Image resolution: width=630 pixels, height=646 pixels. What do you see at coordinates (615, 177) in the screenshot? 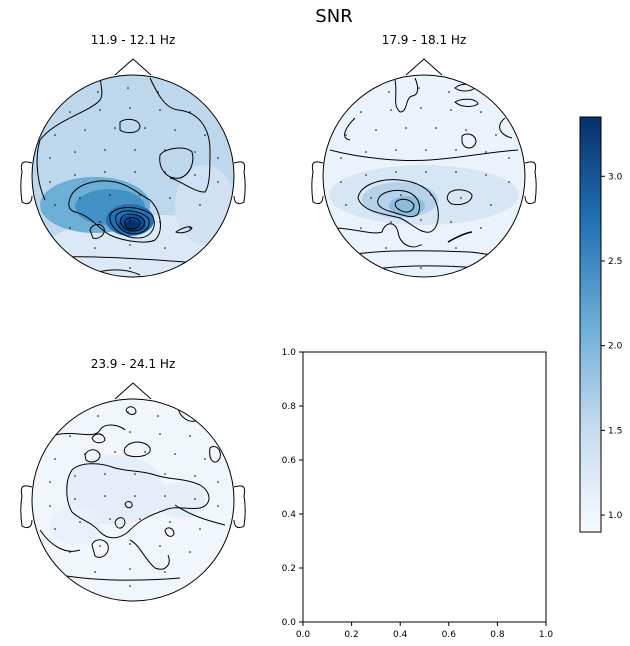
I see `colorbar-tick-label: 3.0` at bounding box center [615, 177].